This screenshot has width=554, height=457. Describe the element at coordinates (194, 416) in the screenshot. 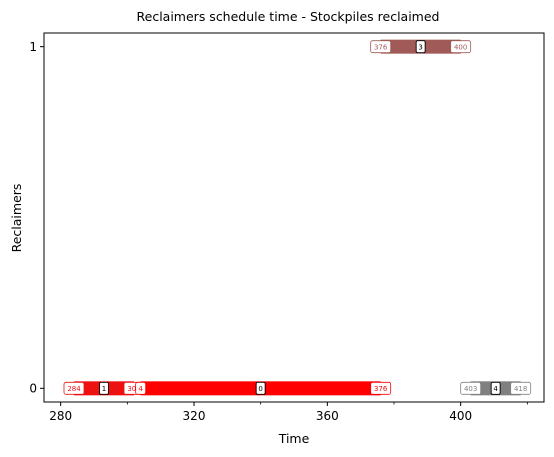

I see `x-tick-label: 320` at that location.